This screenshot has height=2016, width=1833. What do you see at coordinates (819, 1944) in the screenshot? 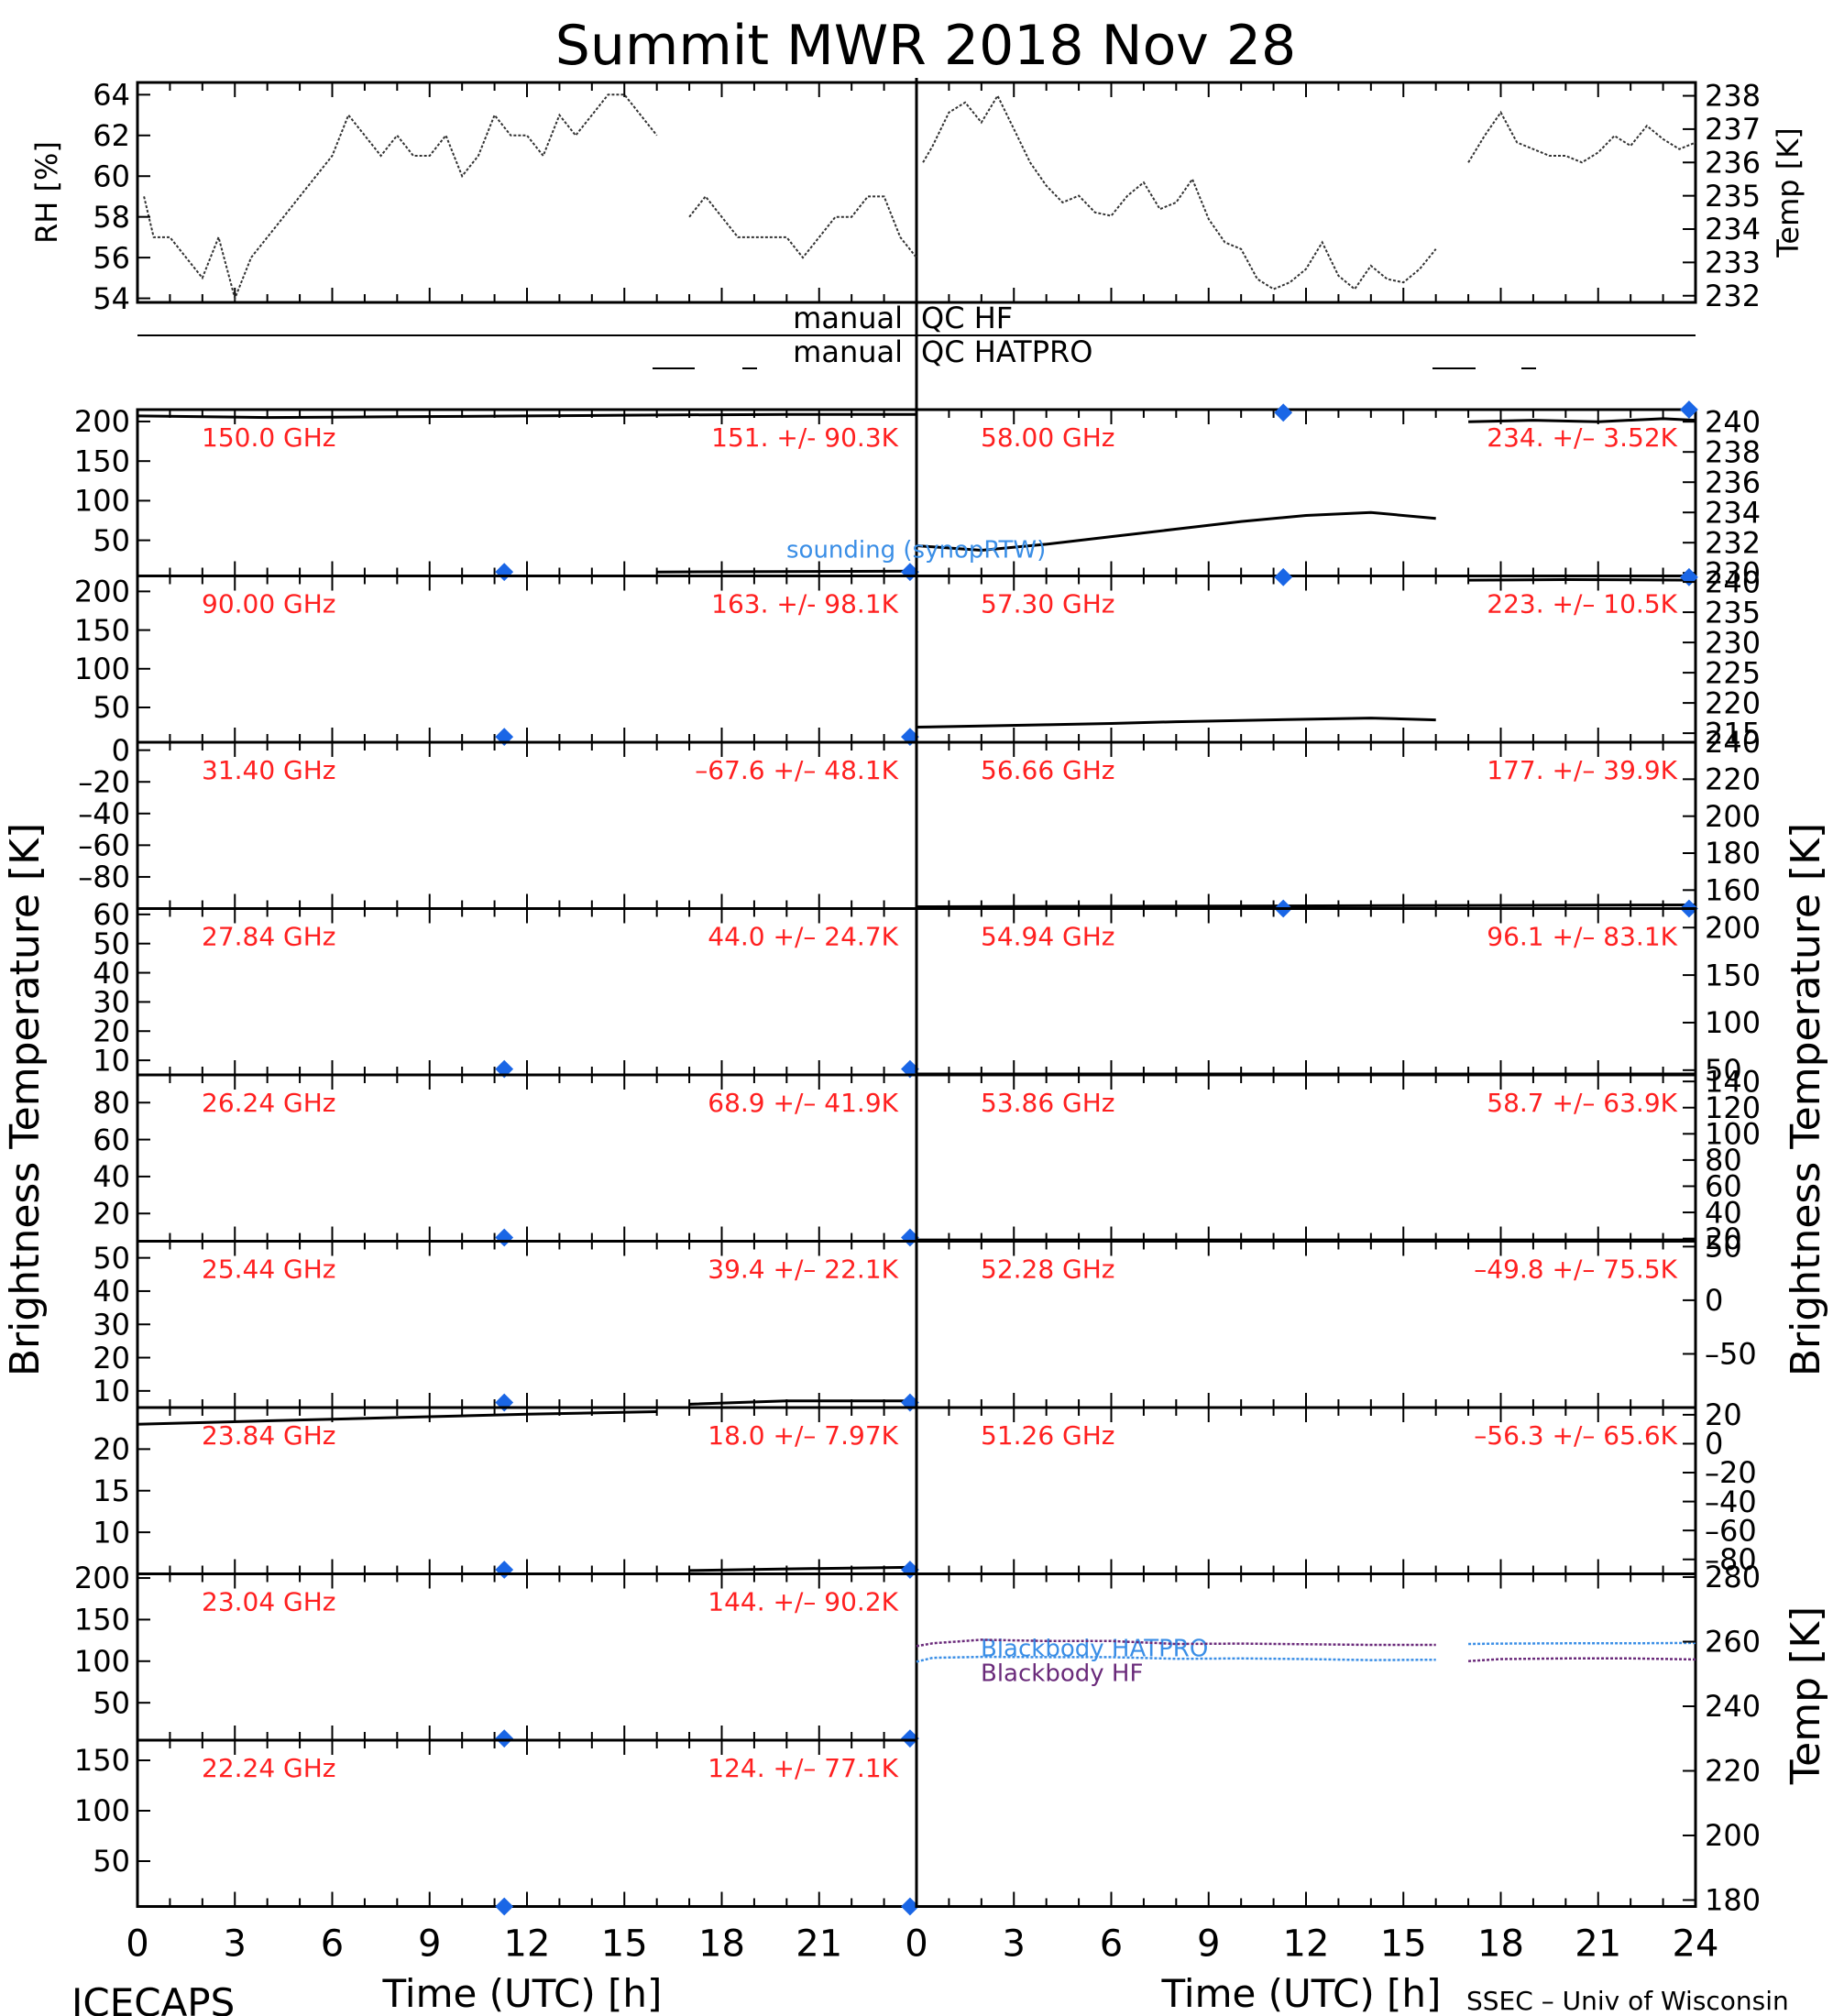
I see `x-tick-label: 21` at bounding box center [819, 1944].